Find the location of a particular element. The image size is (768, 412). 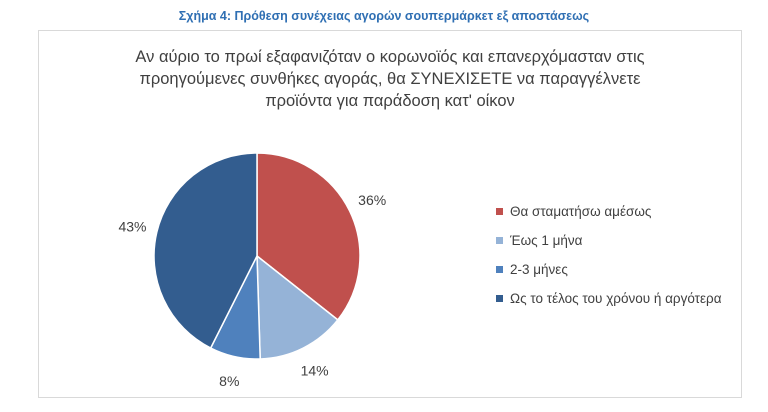

legend-item-up-to-1-month: Έως 1 μήνα is located at coordinates (609, 240).